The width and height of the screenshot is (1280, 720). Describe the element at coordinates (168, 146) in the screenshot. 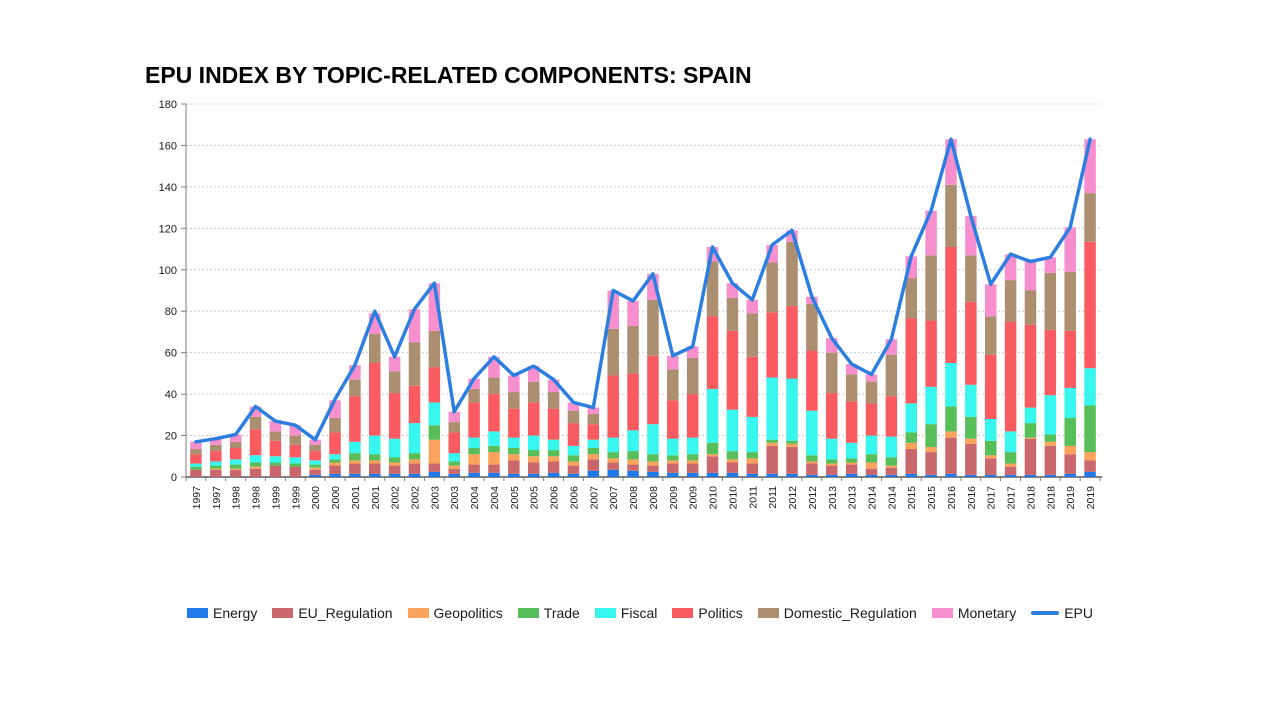

I see `y-tick-label: 160` at that location.